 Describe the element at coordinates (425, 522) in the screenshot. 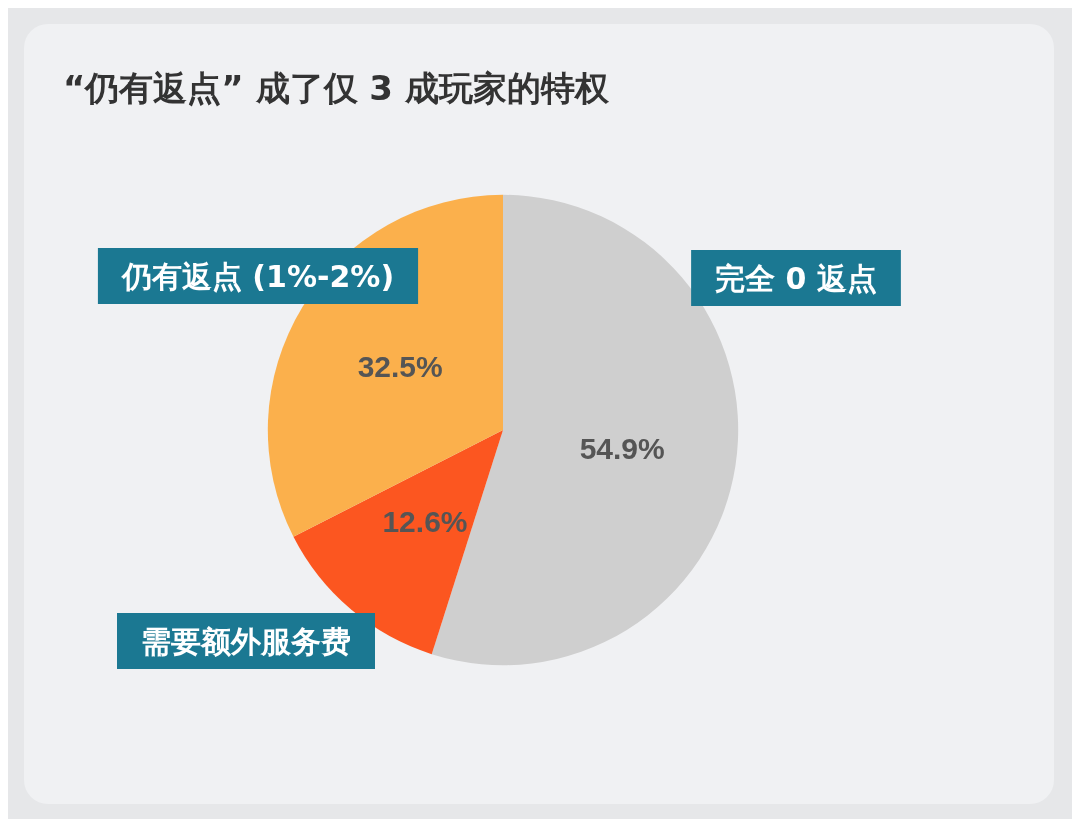

I see `data-label: 12.6%` at that location.